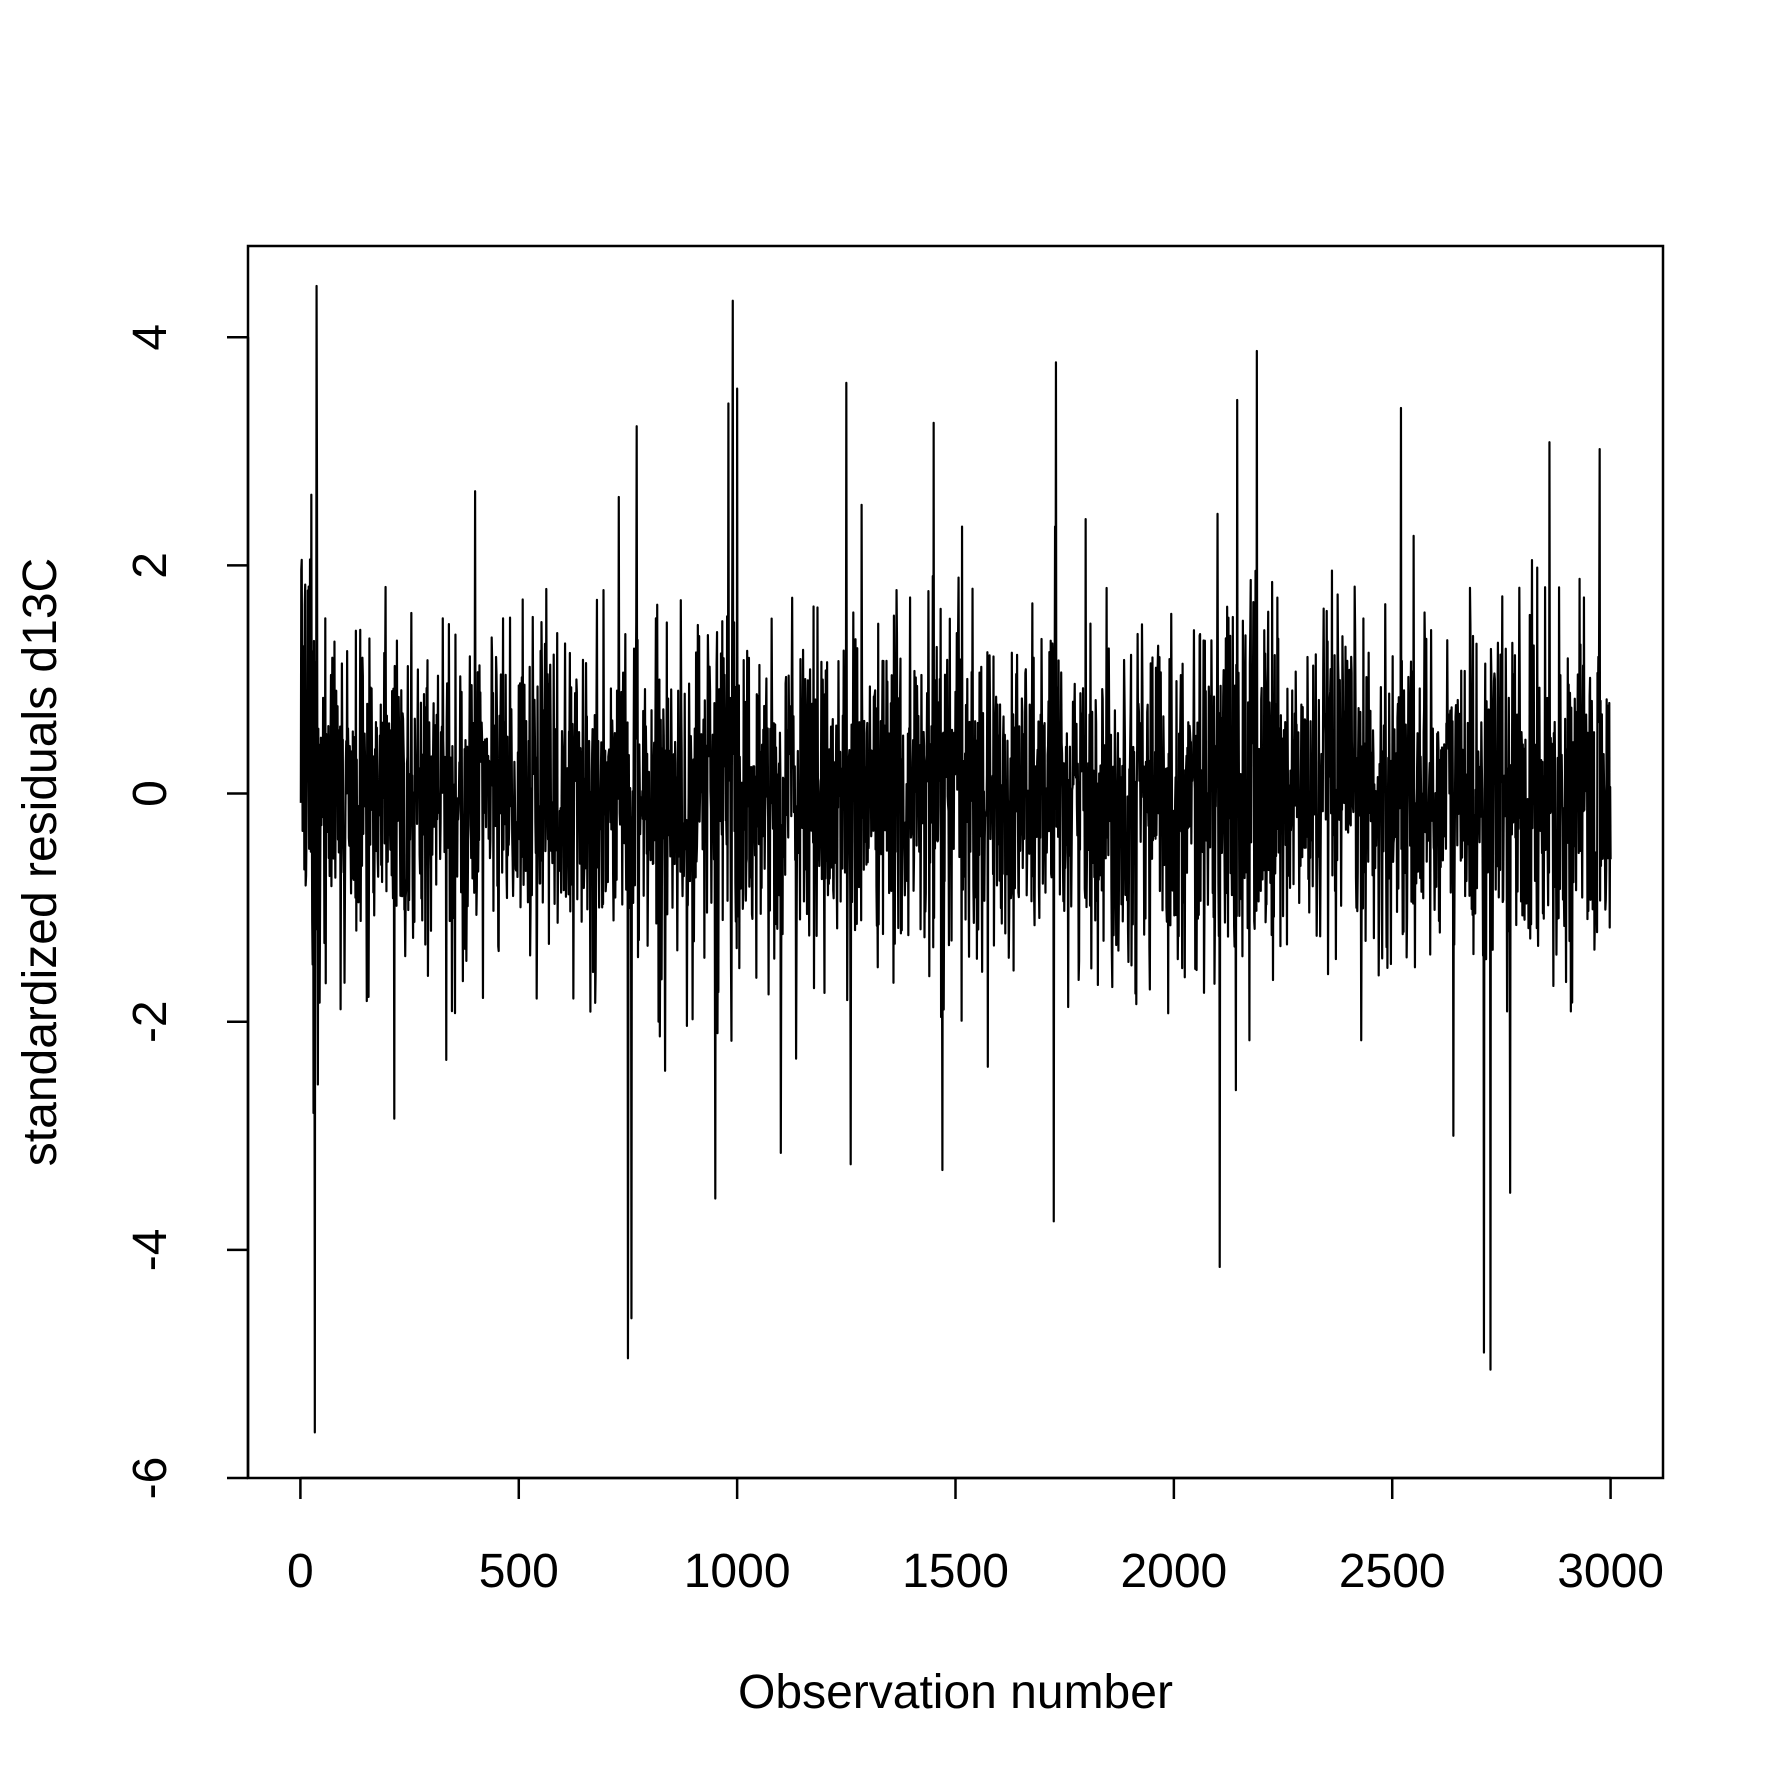 This screenshot has height=1771, width=1771. What do you see at coordinates (150, 1478) in the screenshot?
I see `y-tick-label: -6` at bounding box center [150, 1478].